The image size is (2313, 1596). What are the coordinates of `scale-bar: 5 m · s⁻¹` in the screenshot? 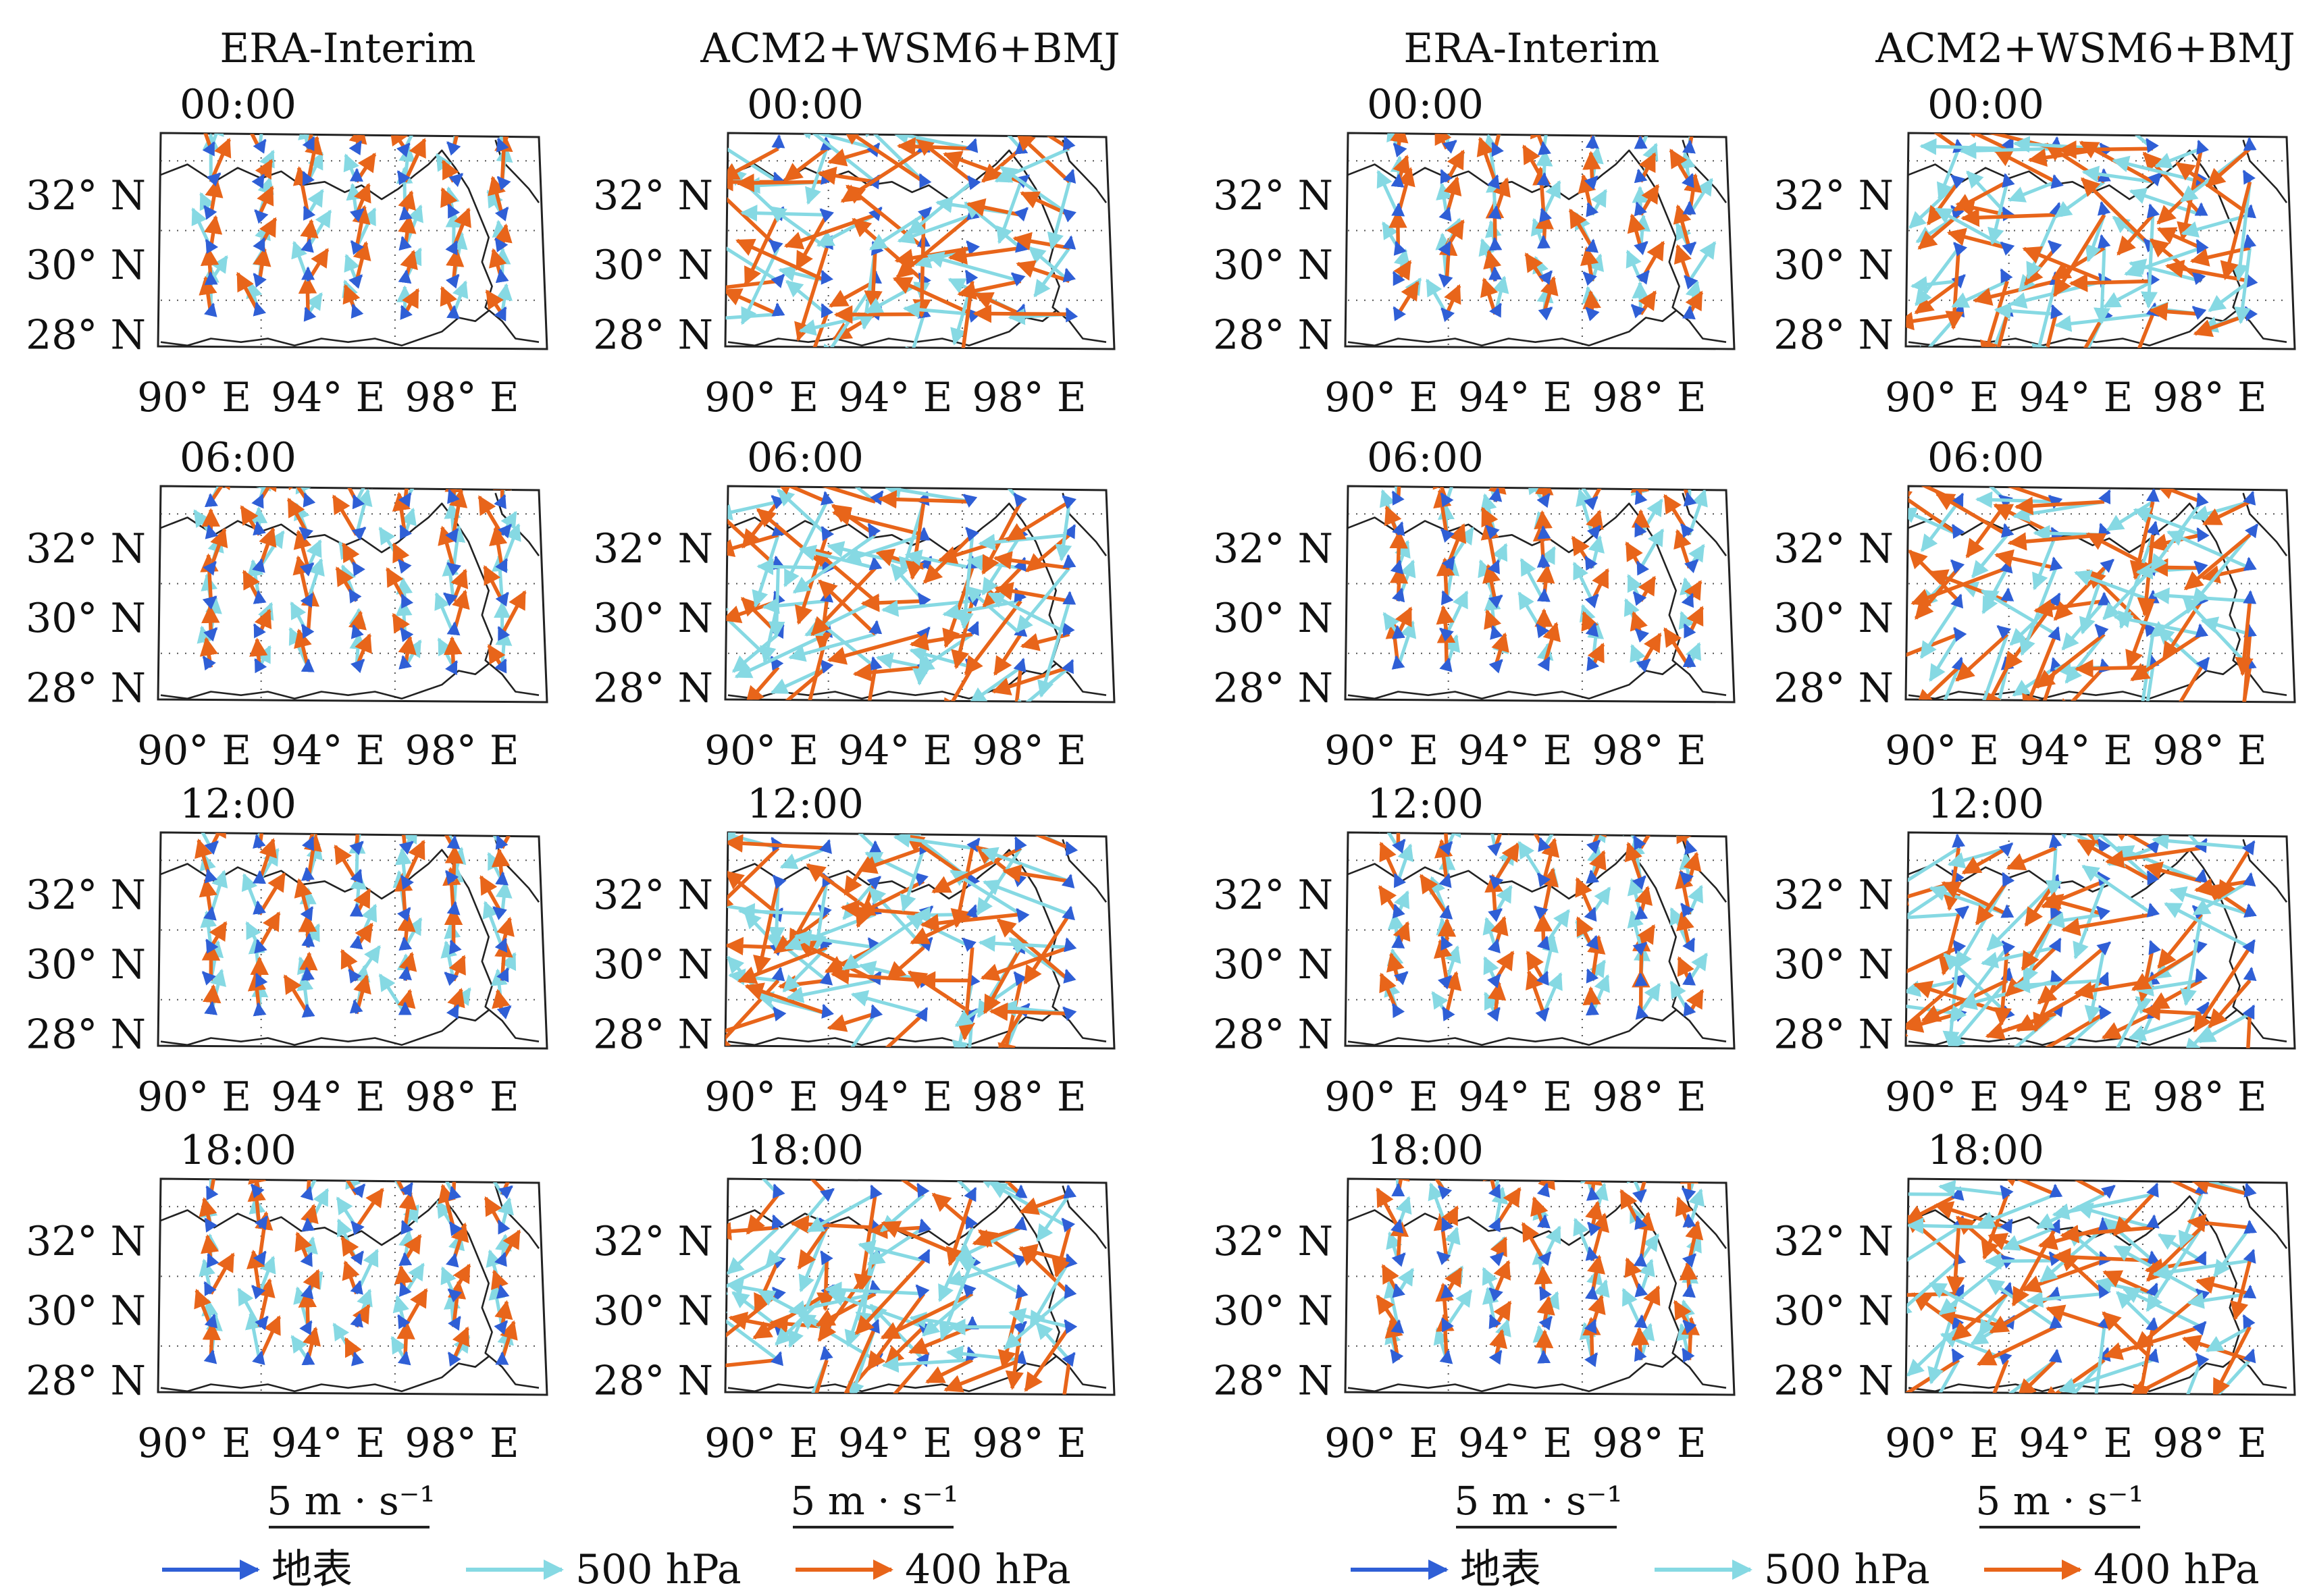 It's located at (874, 1503).